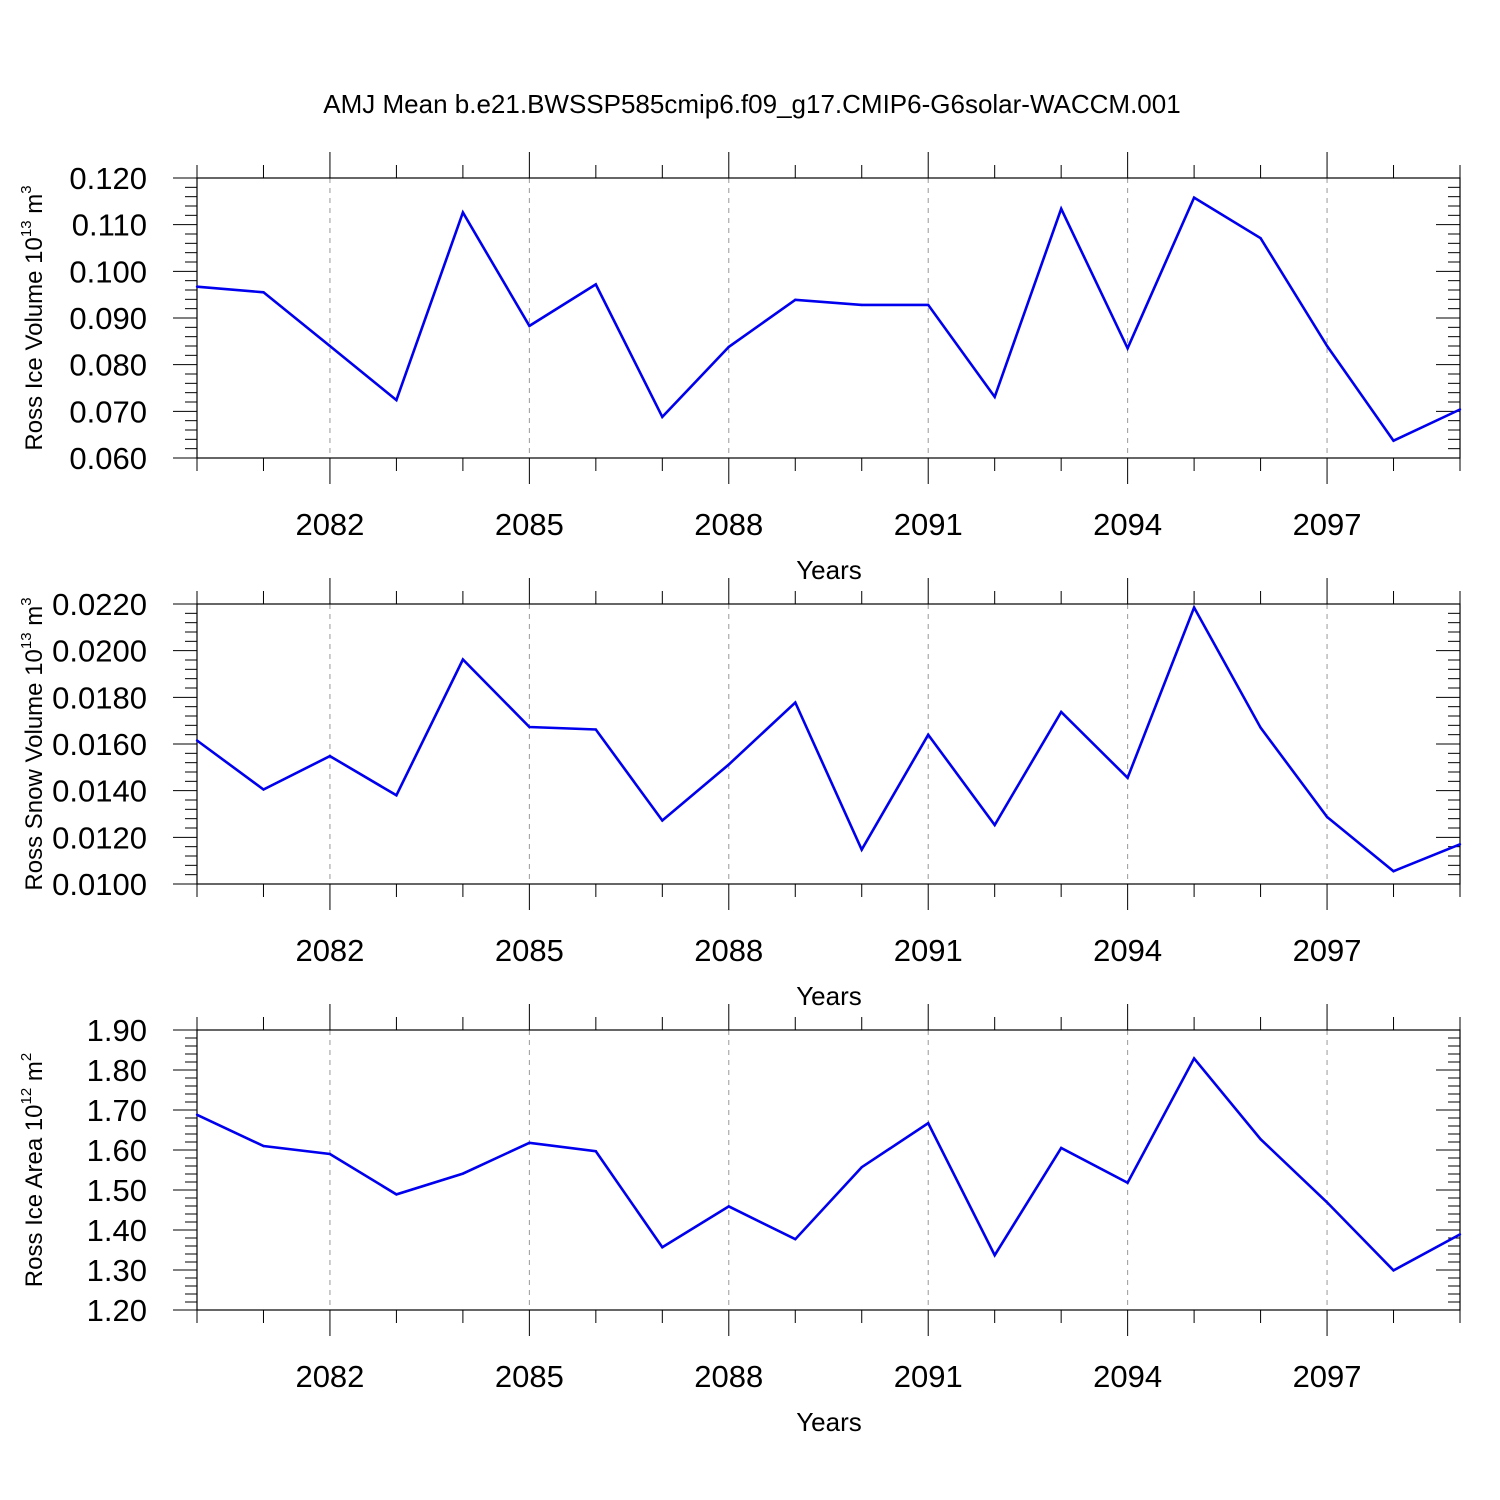 The image size is (1500, 1500). I want to click on y-tick-label: 0.0100, so click(99, 884).